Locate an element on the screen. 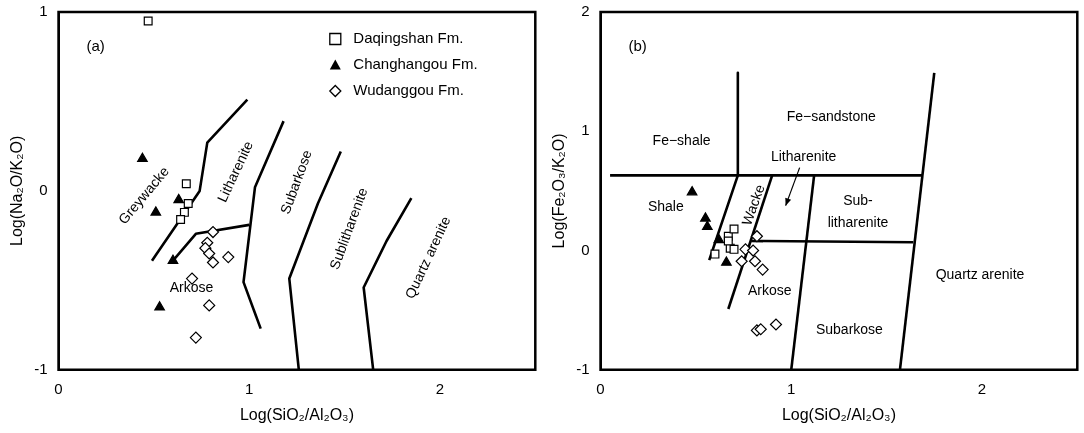 The height and width of the screenshot is (433, 1084). annotation: Quartz arenite is located at coordinates (980, 274).